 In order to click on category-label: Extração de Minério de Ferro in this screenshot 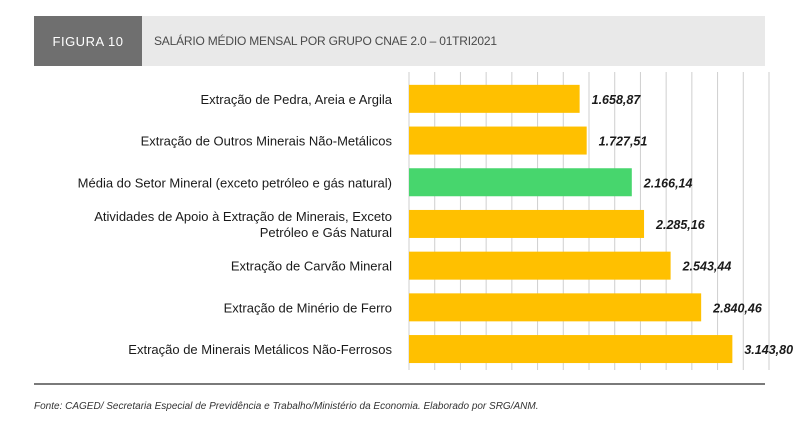, I will do `click(308, 307)`.